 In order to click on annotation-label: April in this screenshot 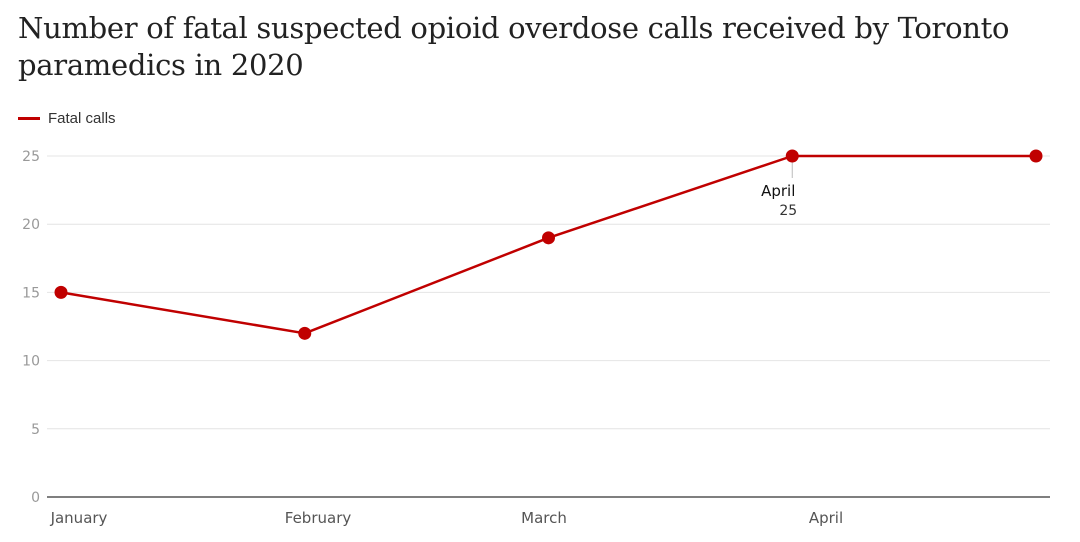, I will do `click(778, 191)`.